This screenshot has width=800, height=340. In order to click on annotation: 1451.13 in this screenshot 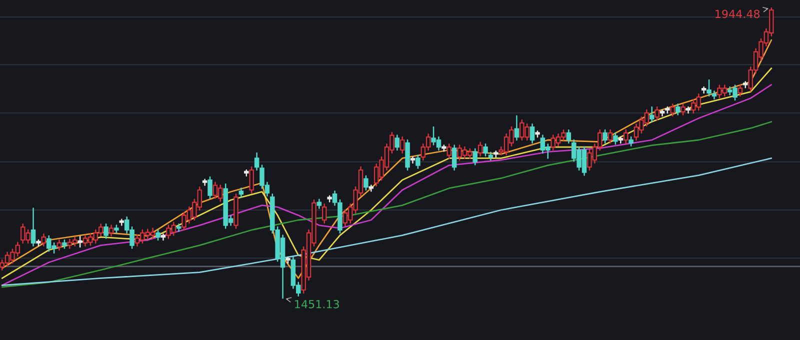, I will do `click(317, 304)`.